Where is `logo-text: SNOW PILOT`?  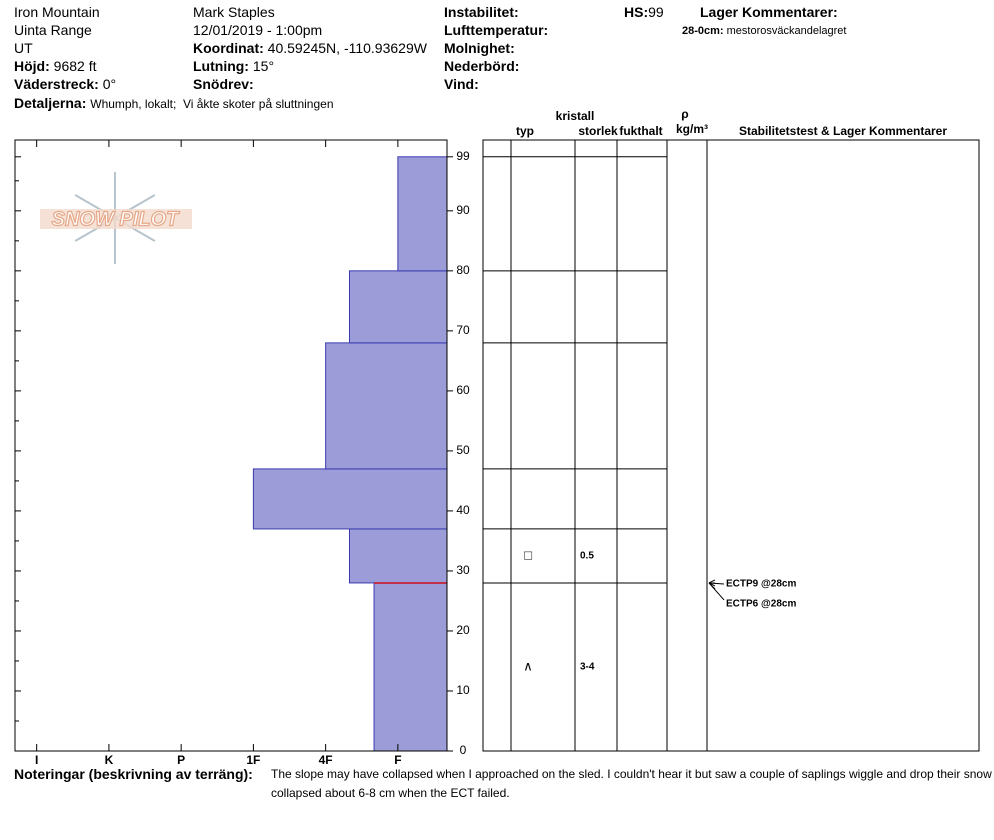
logo-text: SNOW PILOT is located at coordinates (116, 219).